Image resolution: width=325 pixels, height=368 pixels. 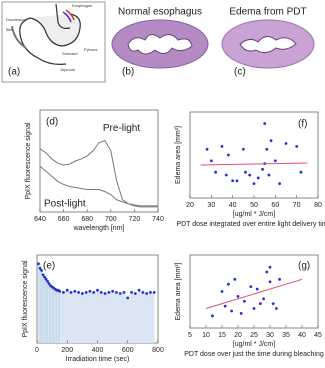 What do you see at coordinates (40, 219) in the screenshot?
I see `x-tick-label: 640` at bounding box center [40, 219].